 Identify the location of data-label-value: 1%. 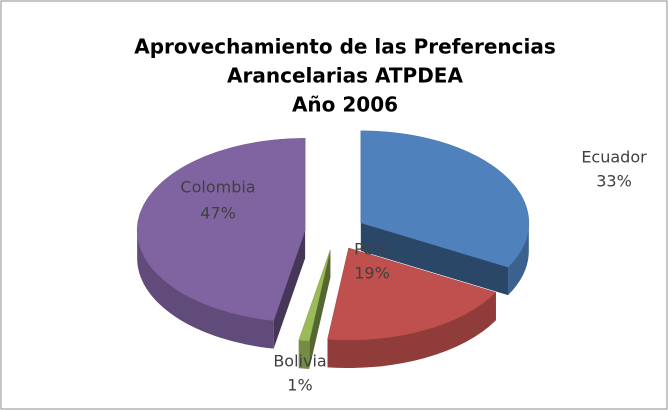
(299, 385).